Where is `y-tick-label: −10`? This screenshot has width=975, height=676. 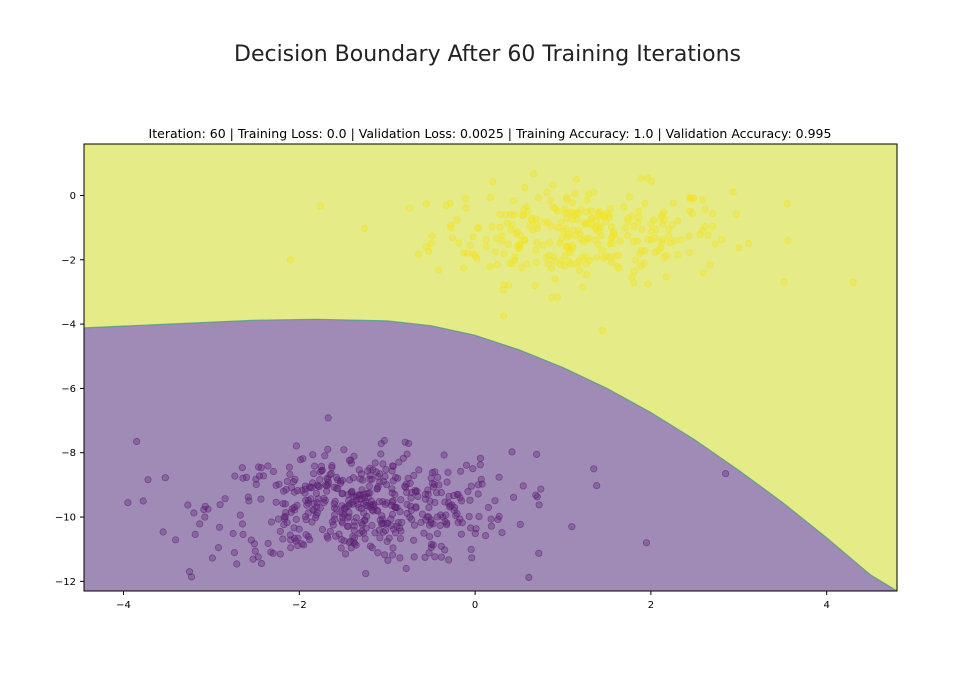
y-tick-label: −10 is located at coordinates (65, 518).